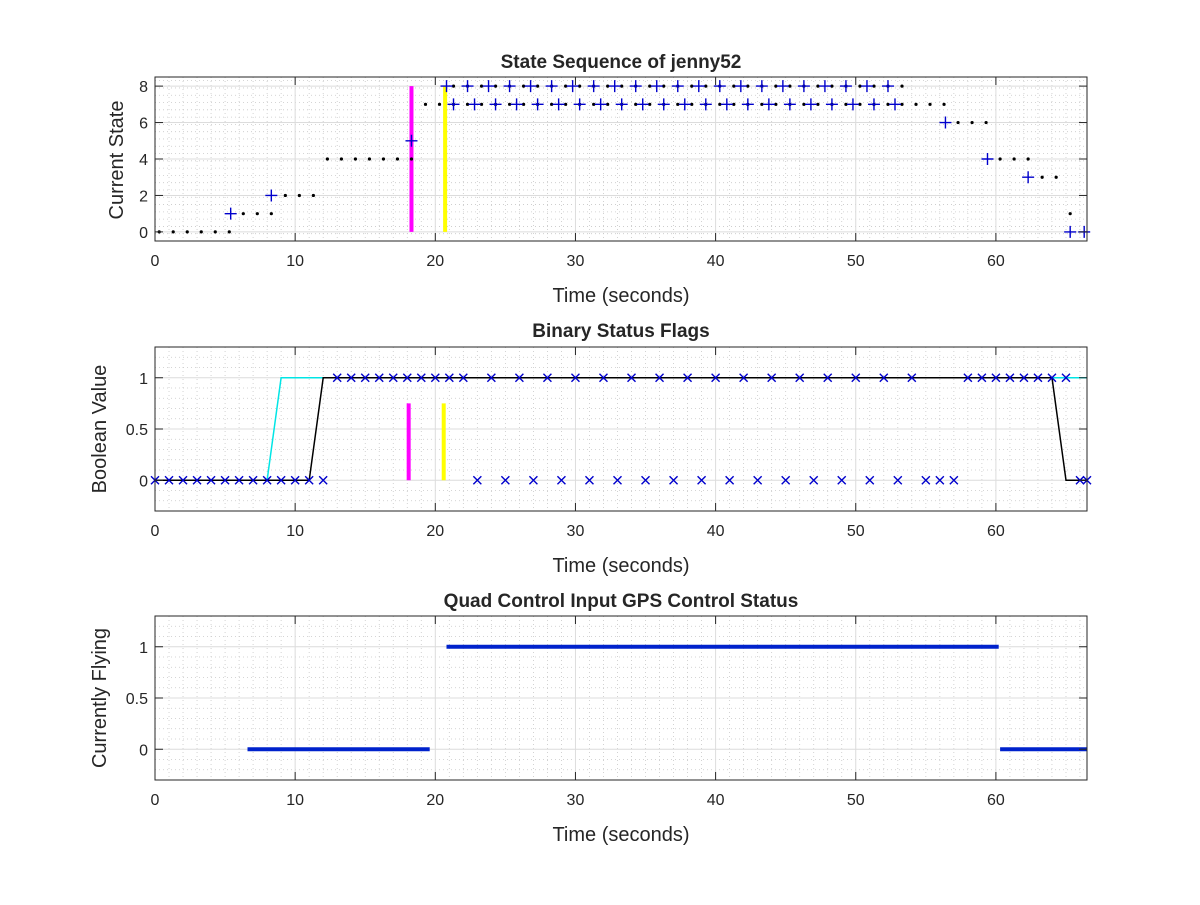 The width and height of the screenshot is (1200, 905). What do you see at coordinates (620, 835) in the screenshot?
I see `x-axis-label: Time (seconds)` at bounding box center [620, 835].